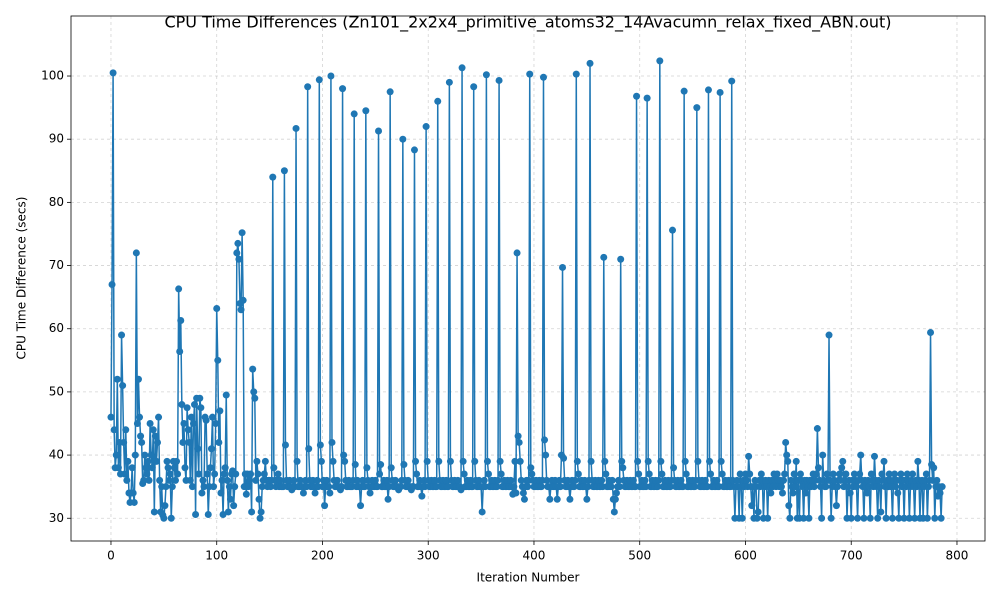  What do you see at coordinates (111, 556) in the screenshot?
I see `x-tick-label: 0` at bounding box center [111, 556].